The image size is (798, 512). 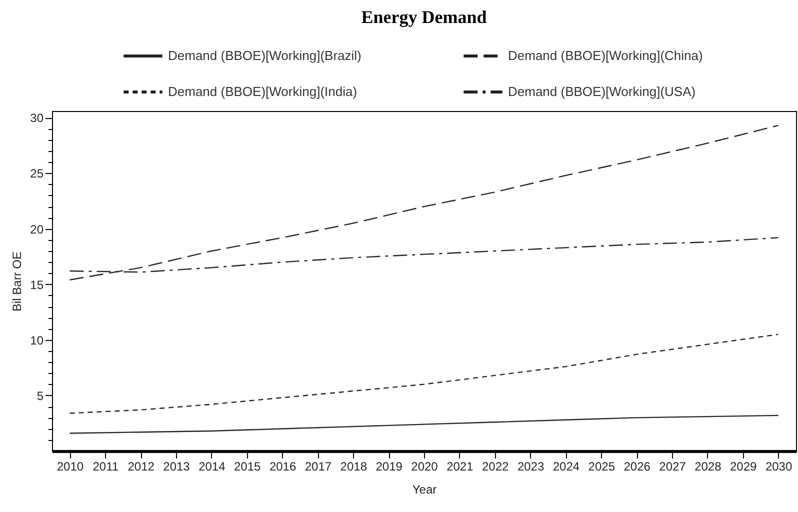 I want to click on y-tick-label: 25, so click(x=37, y=173).